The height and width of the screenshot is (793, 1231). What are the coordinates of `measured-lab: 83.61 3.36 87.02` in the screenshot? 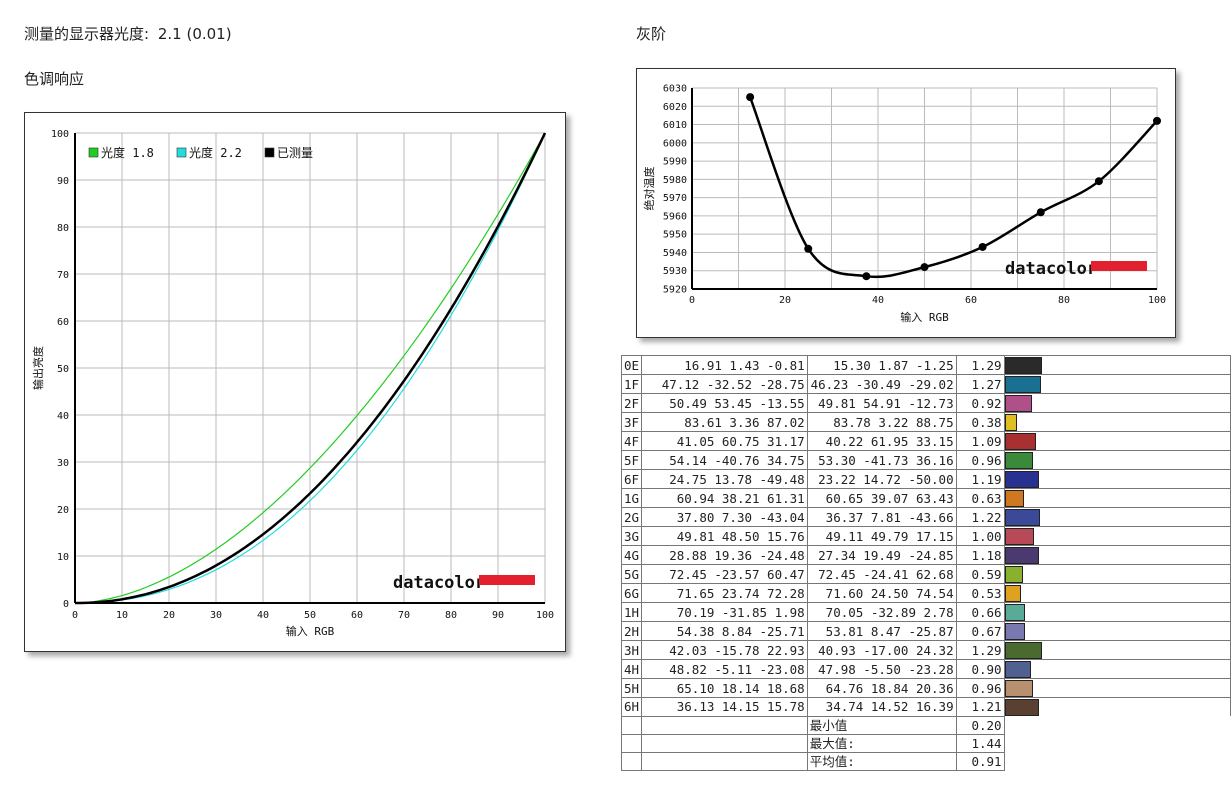 It's located at (724, 422).